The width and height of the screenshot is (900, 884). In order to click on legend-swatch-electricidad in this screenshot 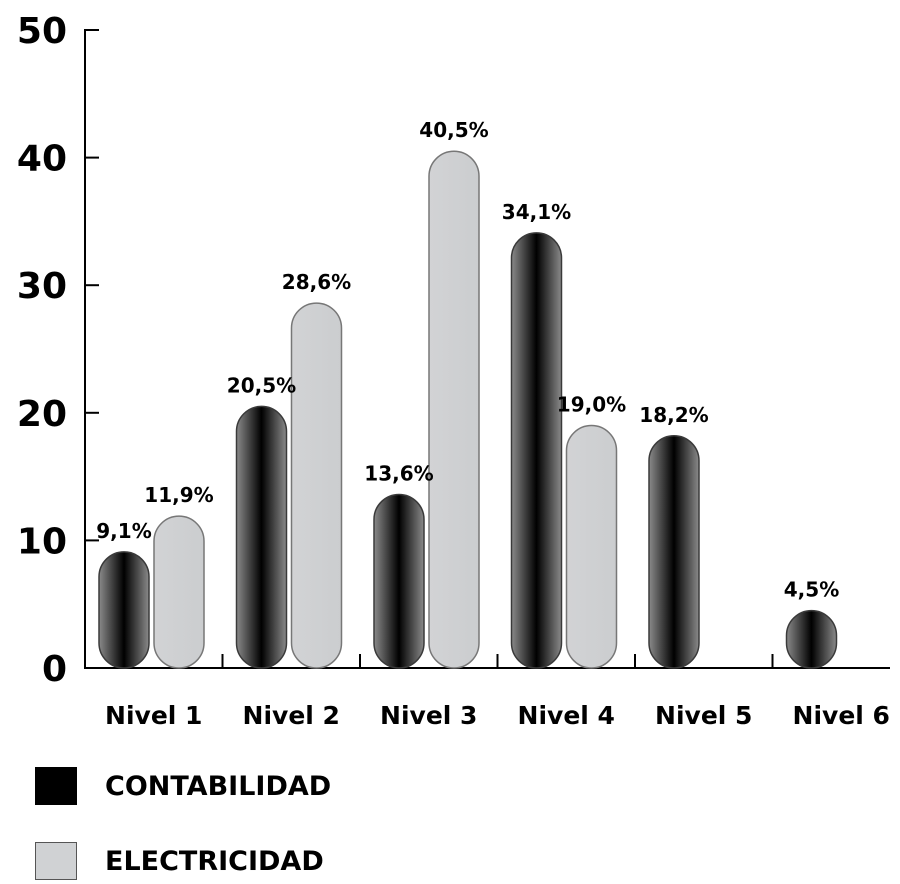, I will do `click(56, 861)`.